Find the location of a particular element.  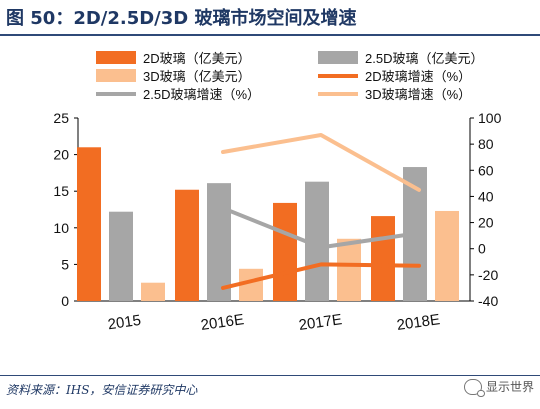

y-left-tick-label: 20 is located at coordinates (61, 155).